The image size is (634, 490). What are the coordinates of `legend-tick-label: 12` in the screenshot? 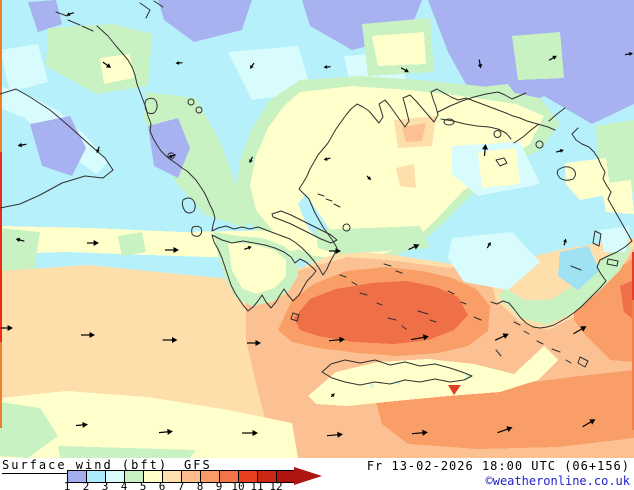 It's located at (276, 485).